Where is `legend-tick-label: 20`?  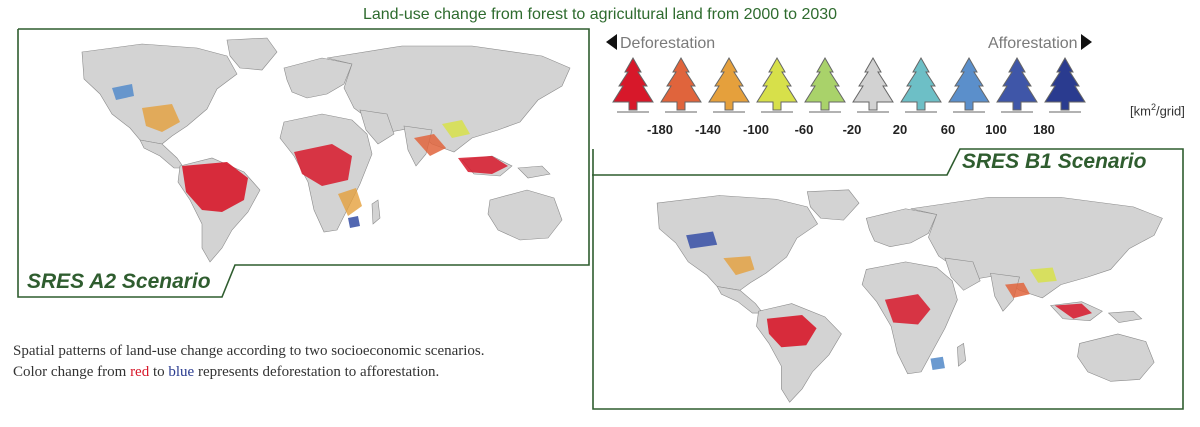 legend-tick-label: 20 is located at coordinates (900, 129).